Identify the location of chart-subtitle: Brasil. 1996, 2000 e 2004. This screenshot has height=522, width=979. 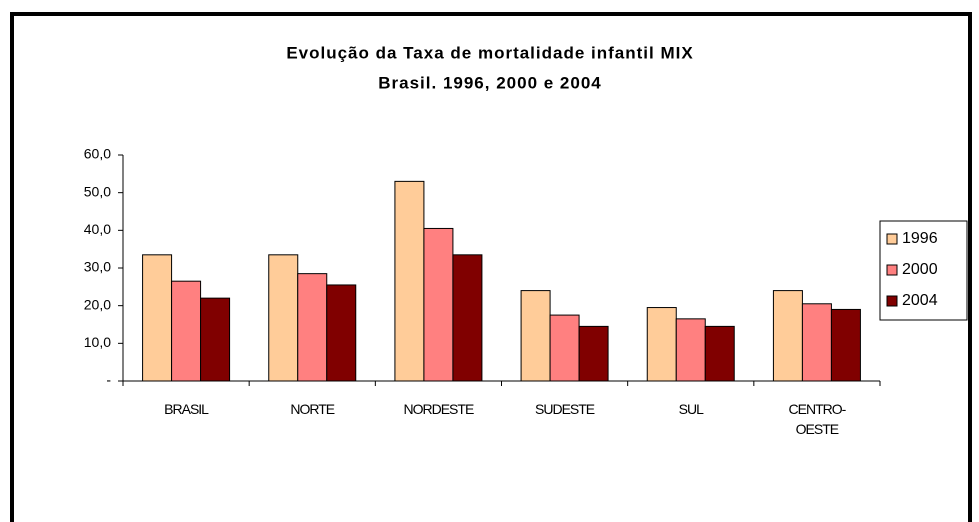
(490, 82).